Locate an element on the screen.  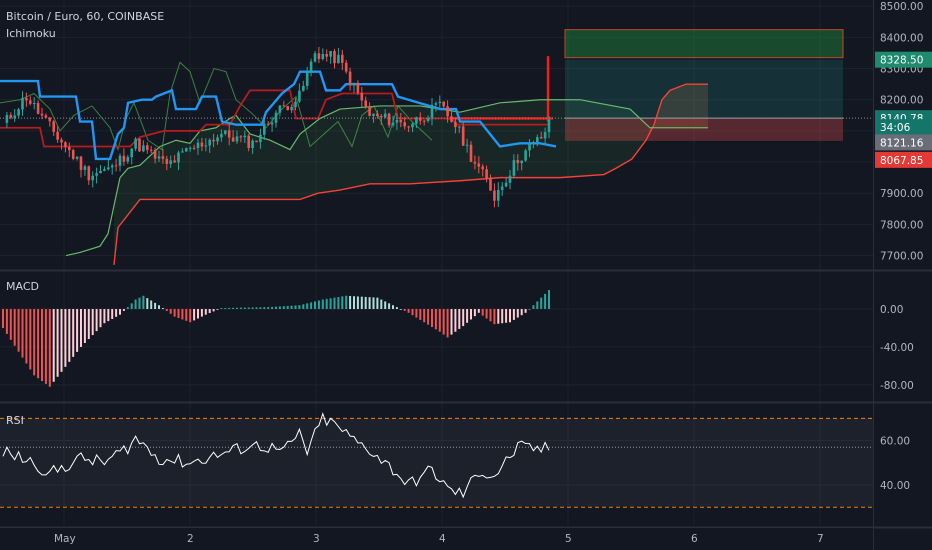
position-target-zone is located at coordinates (704, 89).